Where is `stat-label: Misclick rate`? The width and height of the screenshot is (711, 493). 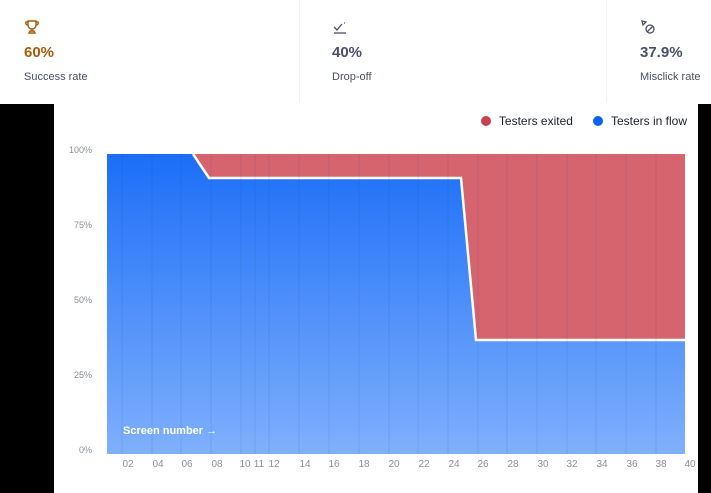
stat-label: Misclick rate is located at coordinates (670, 77).